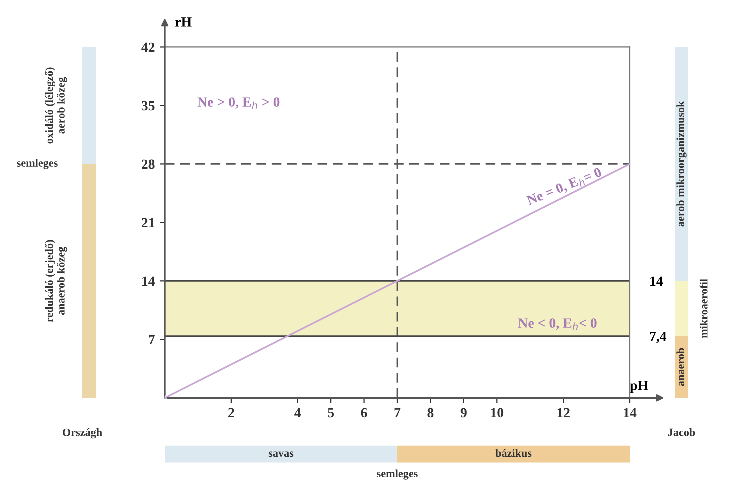 This screenshot has width=750, height=482. What do you see at coordinates (183, 22) in the screenshot?
I see `y-axis-title: rH` at bounding box center [183, 22].